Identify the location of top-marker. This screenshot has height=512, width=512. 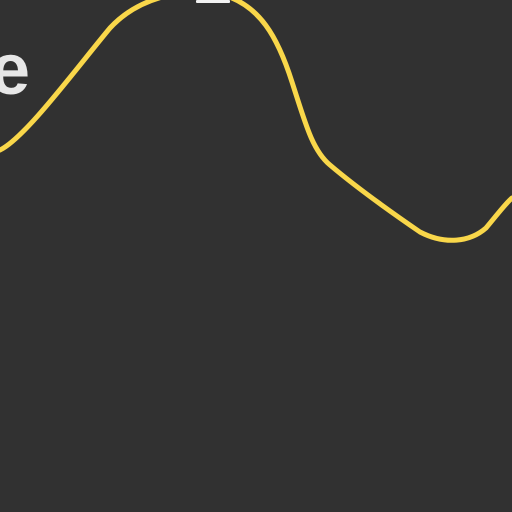
(213, 1).